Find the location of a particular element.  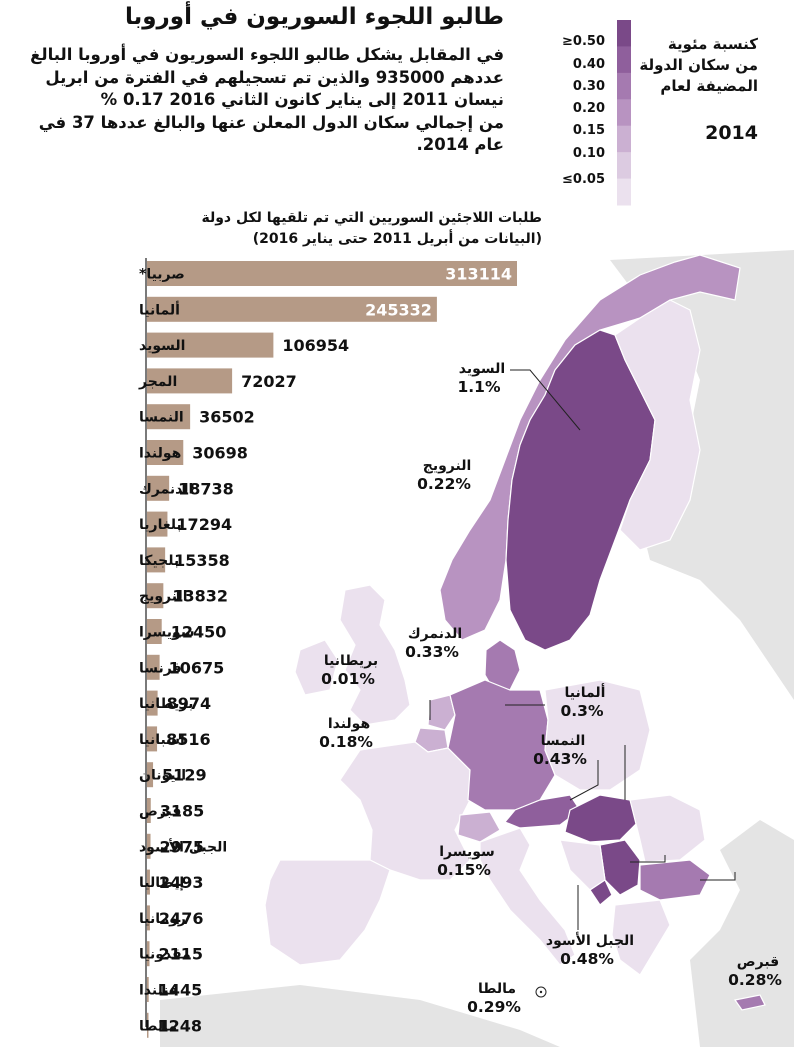

bar-category-label: صربيا* is located at coordinates (162, 275).